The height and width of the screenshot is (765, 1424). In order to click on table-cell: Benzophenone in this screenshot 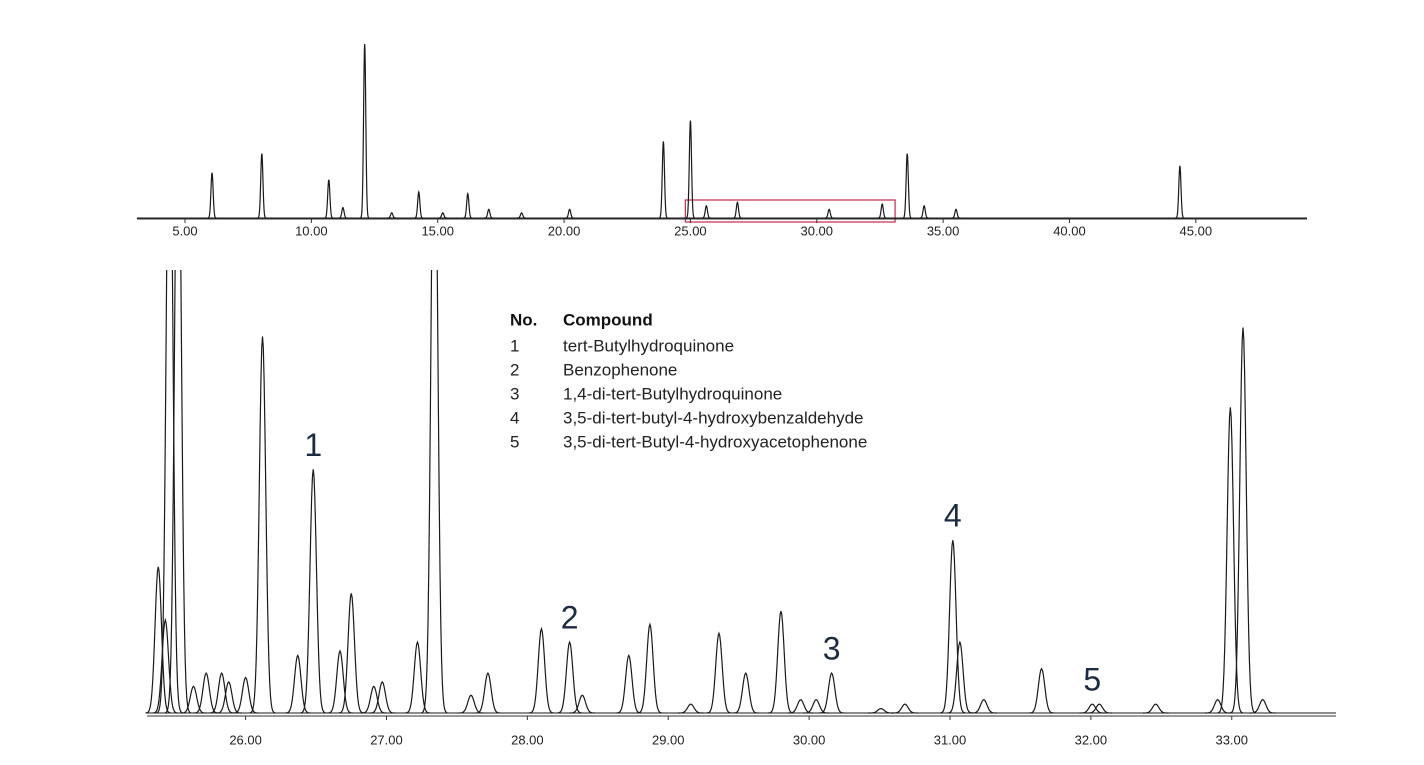, I will do `click(620, 369)`.